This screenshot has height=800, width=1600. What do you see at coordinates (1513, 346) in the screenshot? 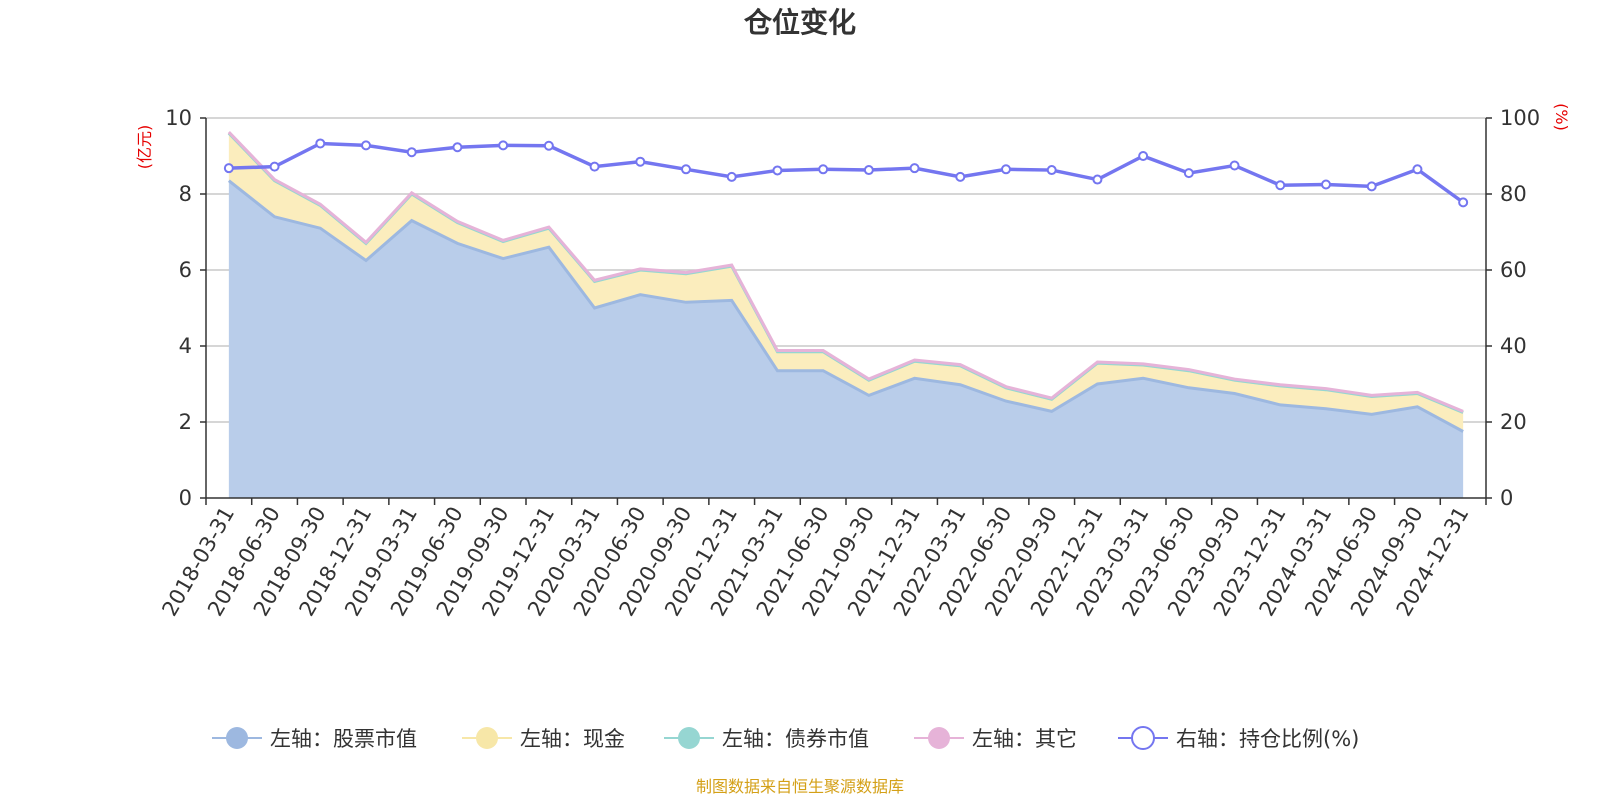
I see `right-tick-label: 40` at bounding box center [1513, 346].